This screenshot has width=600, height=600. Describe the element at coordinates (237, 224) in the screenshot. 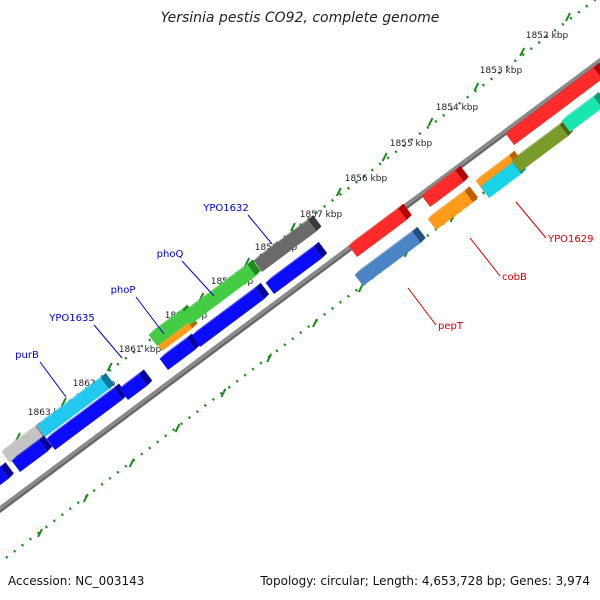

I see `gene-label-YPO1632: YPO1632` at that location.